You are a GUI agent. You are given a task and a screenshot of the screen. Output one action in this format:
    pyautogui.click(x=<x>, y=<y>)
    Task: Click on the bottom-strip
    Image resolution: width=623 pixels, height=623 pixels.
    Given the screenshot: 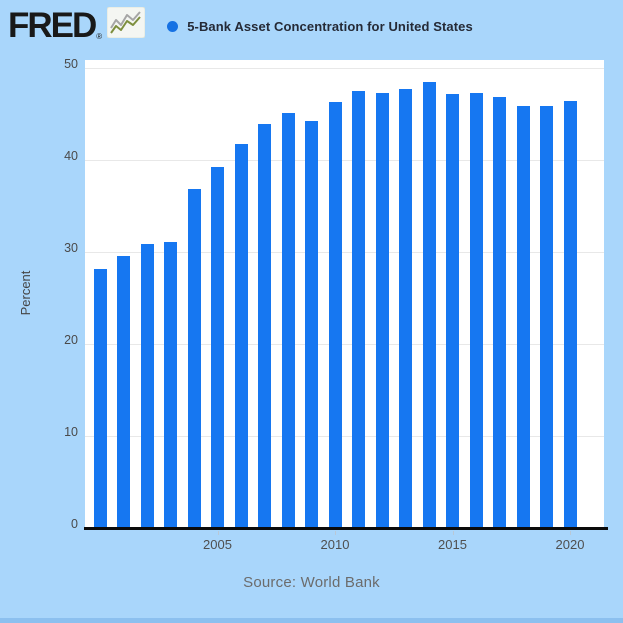 What is the action you would take?
    pyautogui.click(x=311, y=620)
    